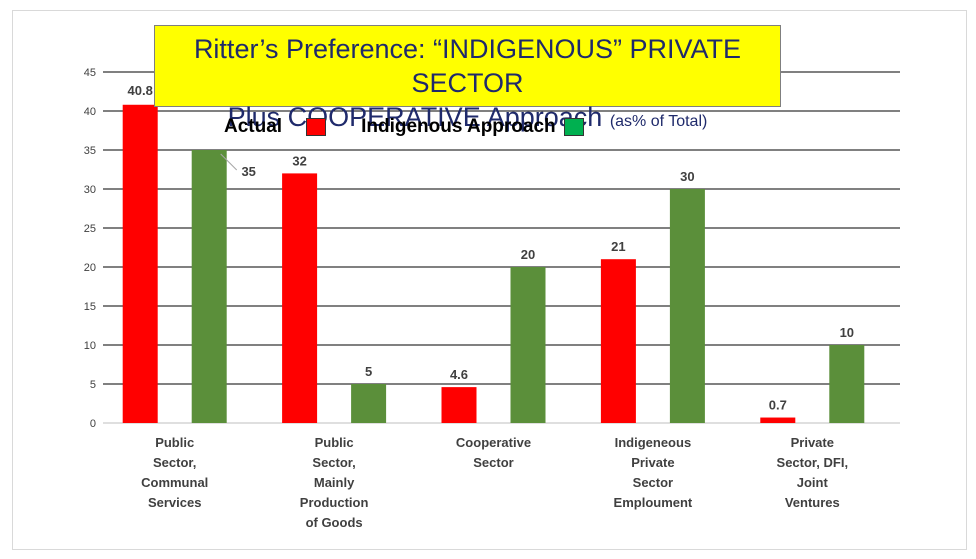 This screenshot has height=559, width=976. What do you see at coordinates (90, 73) in the screenshot?
I see `y-tick-label: 45` at bounding box center [90, 73].